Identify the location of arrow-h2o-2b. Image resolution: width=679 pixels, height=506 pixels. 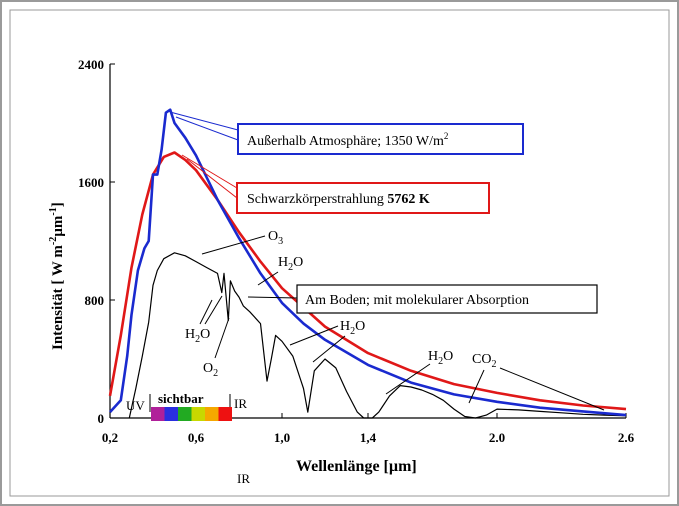
(213, 310).